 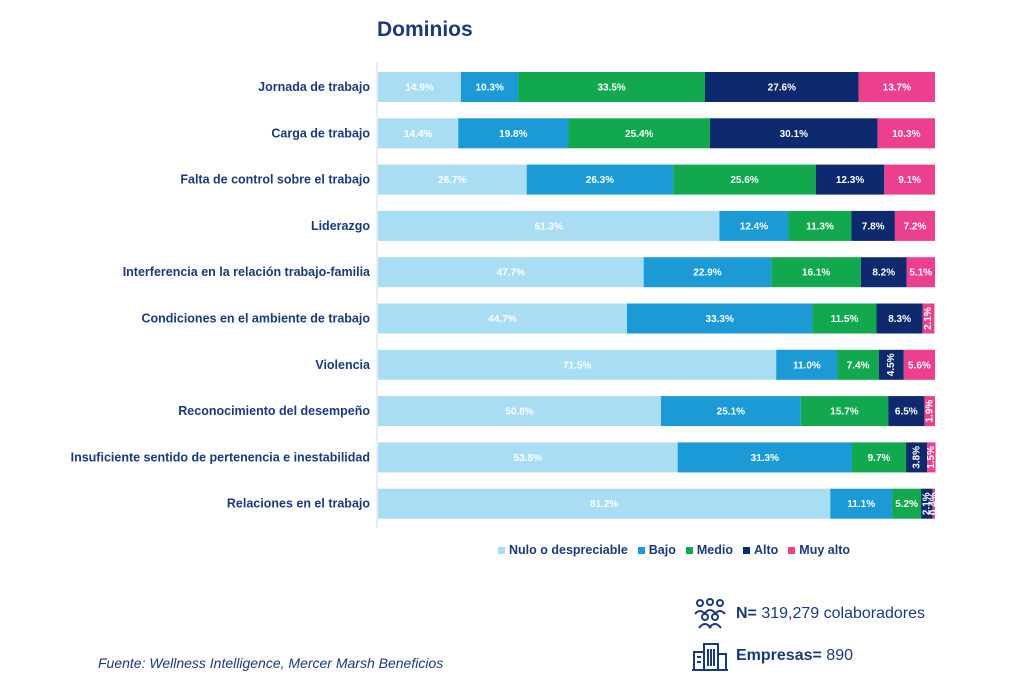 I want to click on companies-key: Empresas=, so click(x=779, y=655).